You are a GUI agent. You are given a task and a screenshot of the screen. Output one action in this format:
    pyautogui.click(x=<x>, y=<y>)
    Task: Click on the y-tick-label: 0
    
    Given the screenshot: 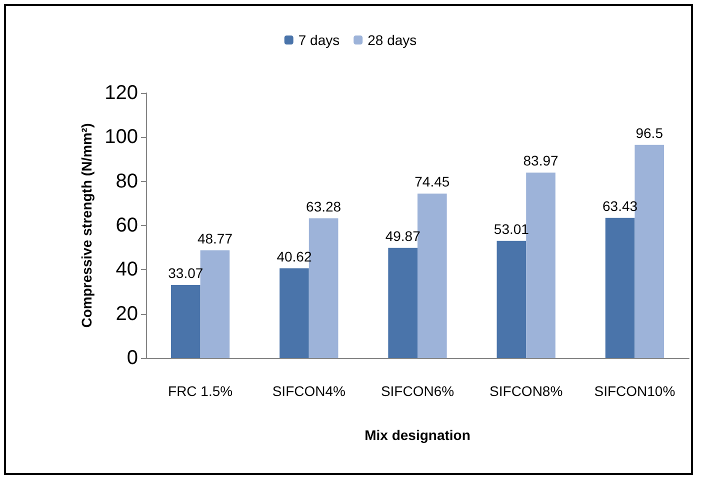 What is the action you would take?
    pyautogui.click(x=132, y=358)
    